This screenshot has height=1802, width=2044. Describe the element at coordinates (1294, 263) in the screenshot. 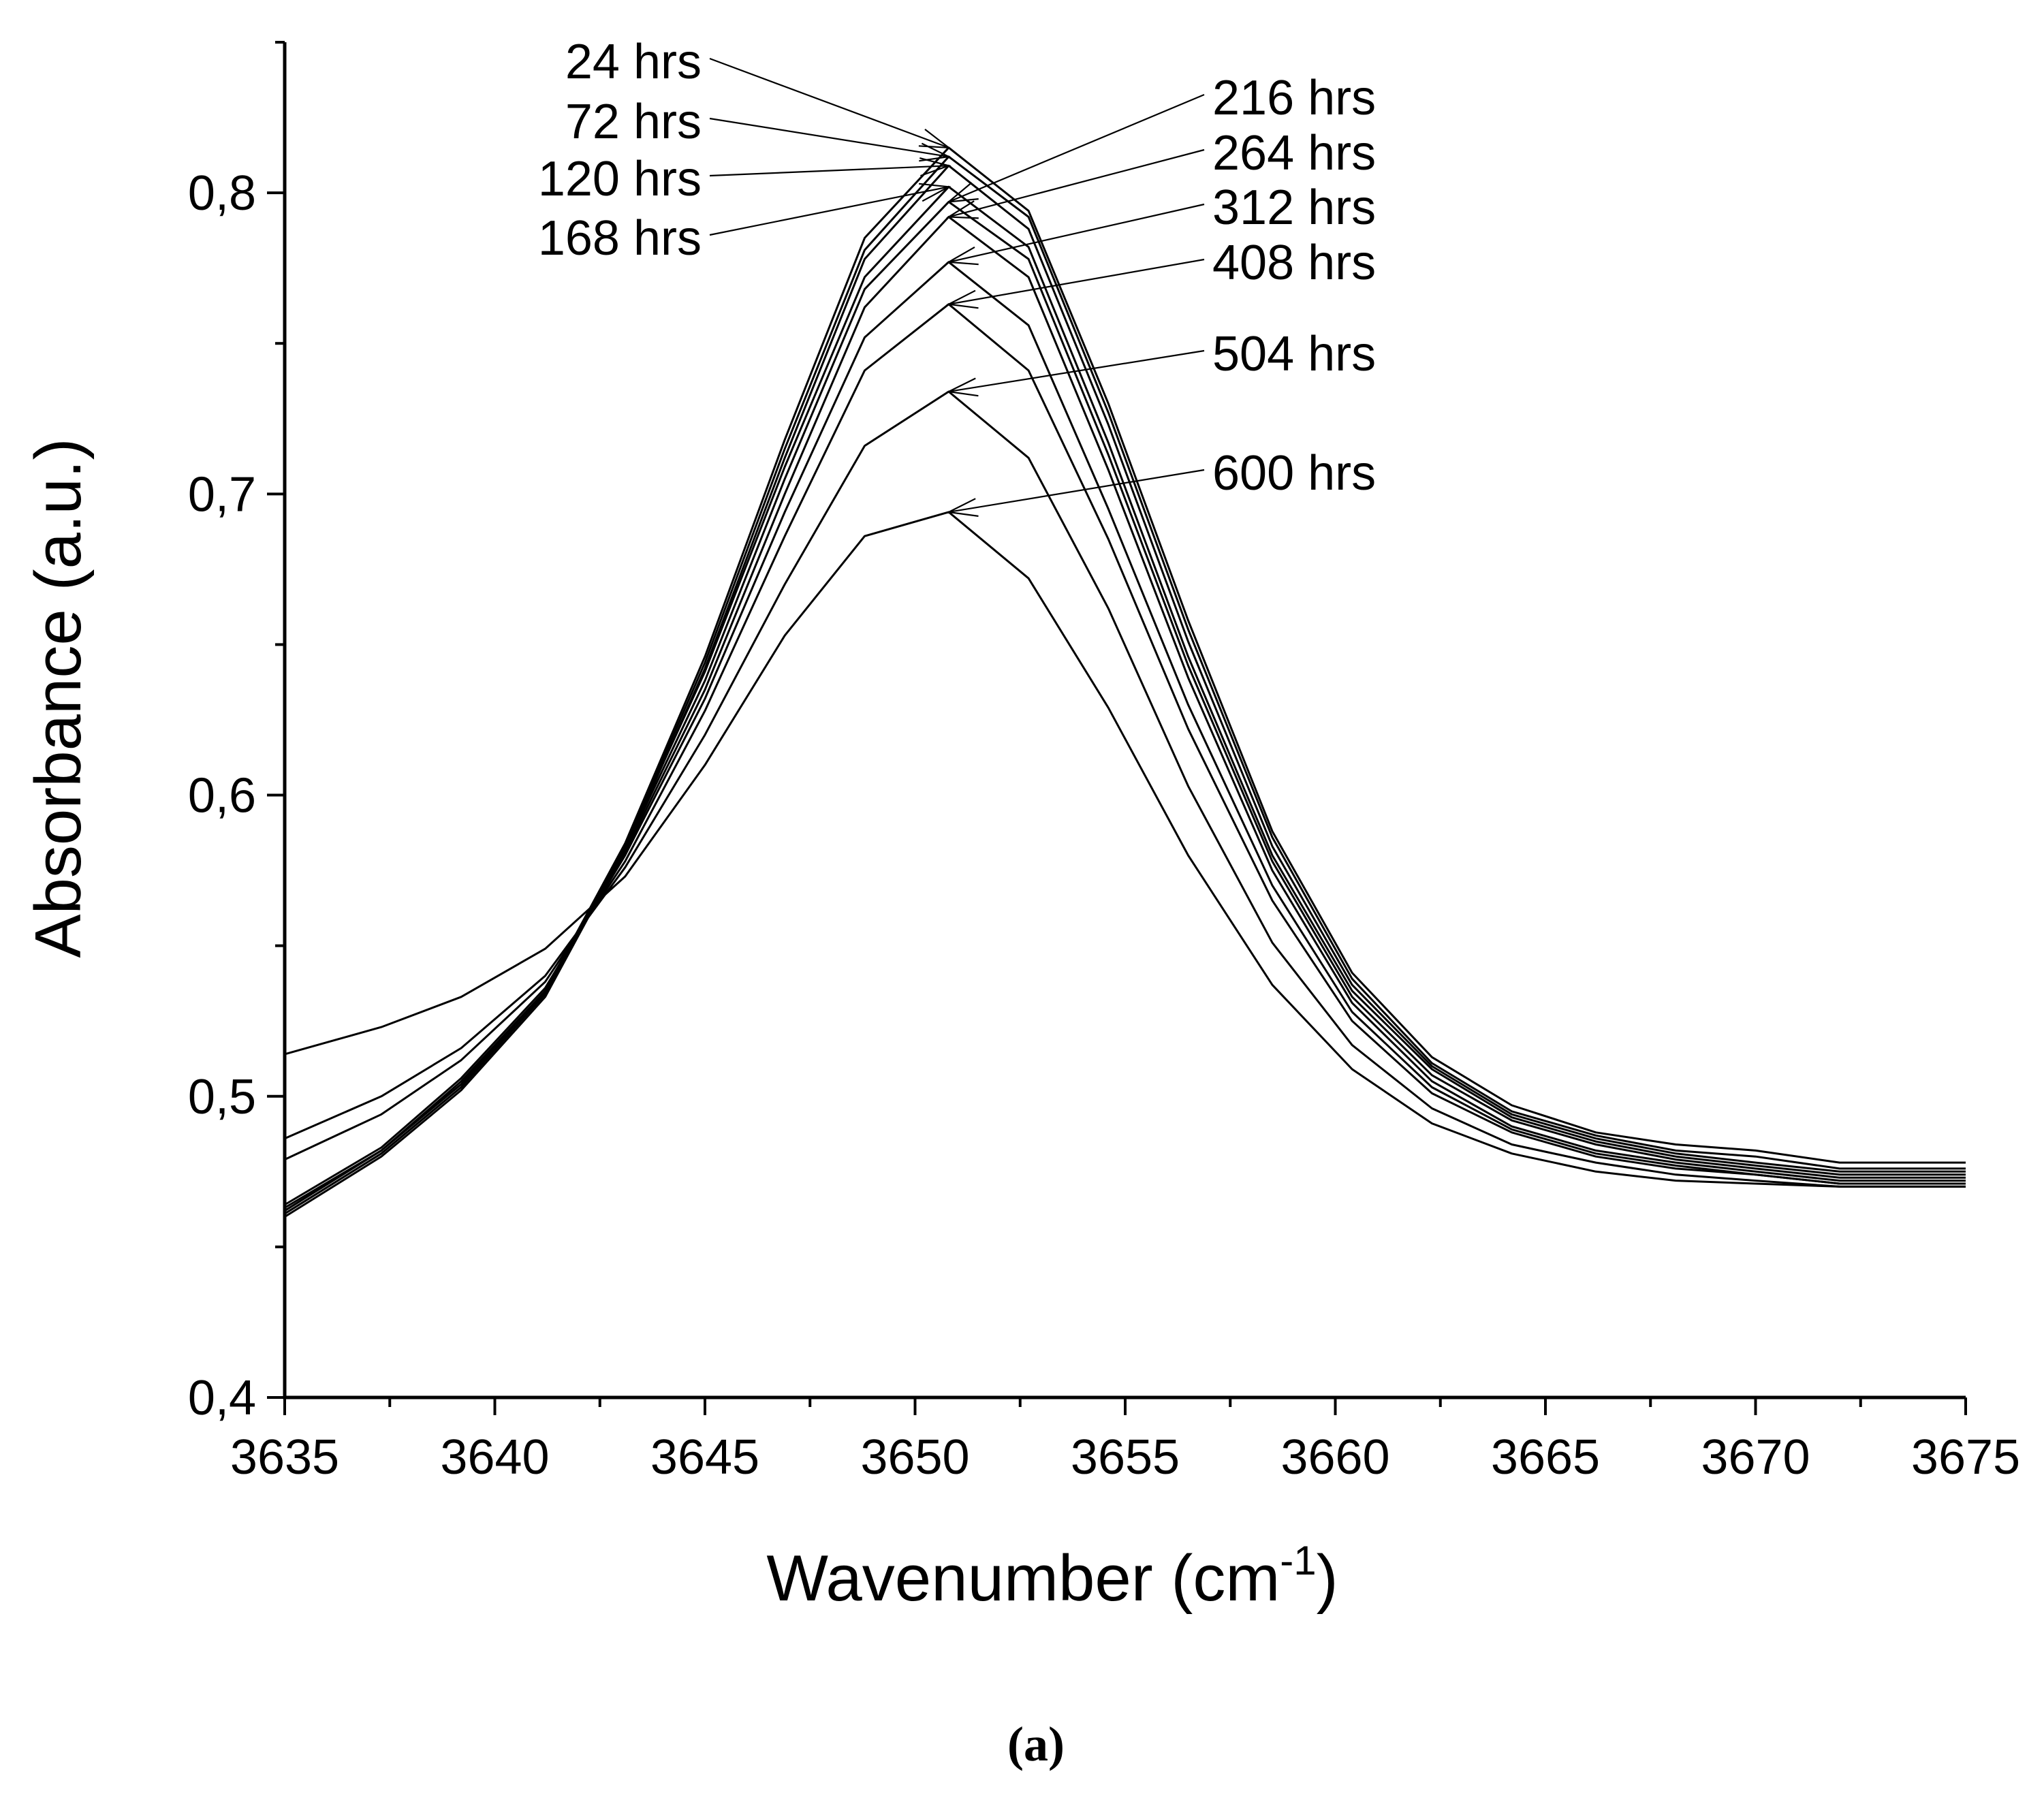

I see `series-label-408-hrs: 408 hrs` at that location.